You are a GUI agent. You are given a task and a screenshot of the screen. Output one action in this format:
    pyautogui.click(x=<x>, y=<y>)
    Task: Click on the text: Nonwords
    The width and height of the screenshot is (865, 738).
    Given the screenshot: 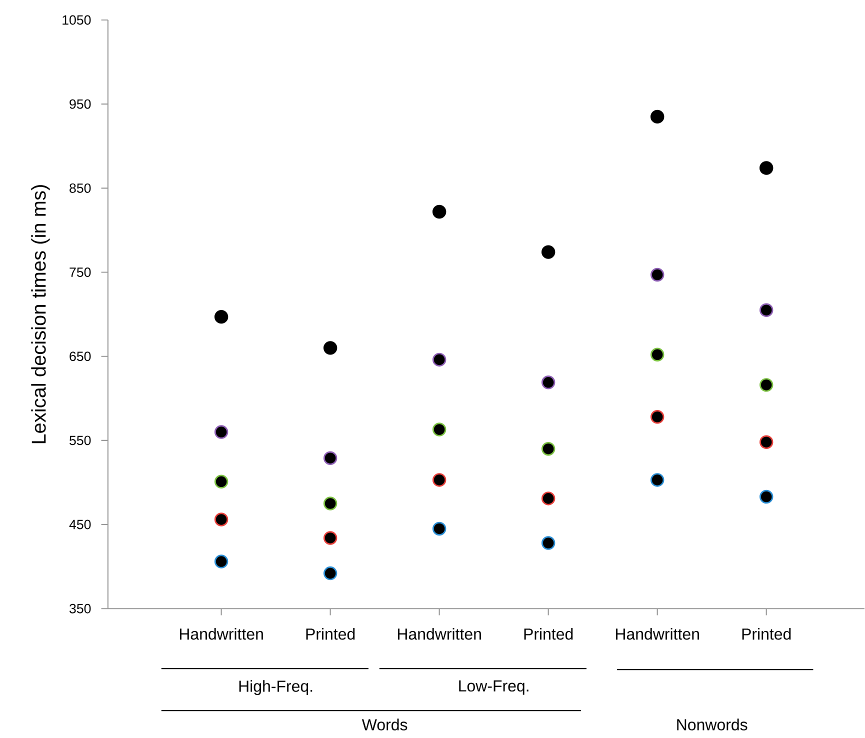 What is the action you would take?
    pyautogui.click(x=712, y=724)
    